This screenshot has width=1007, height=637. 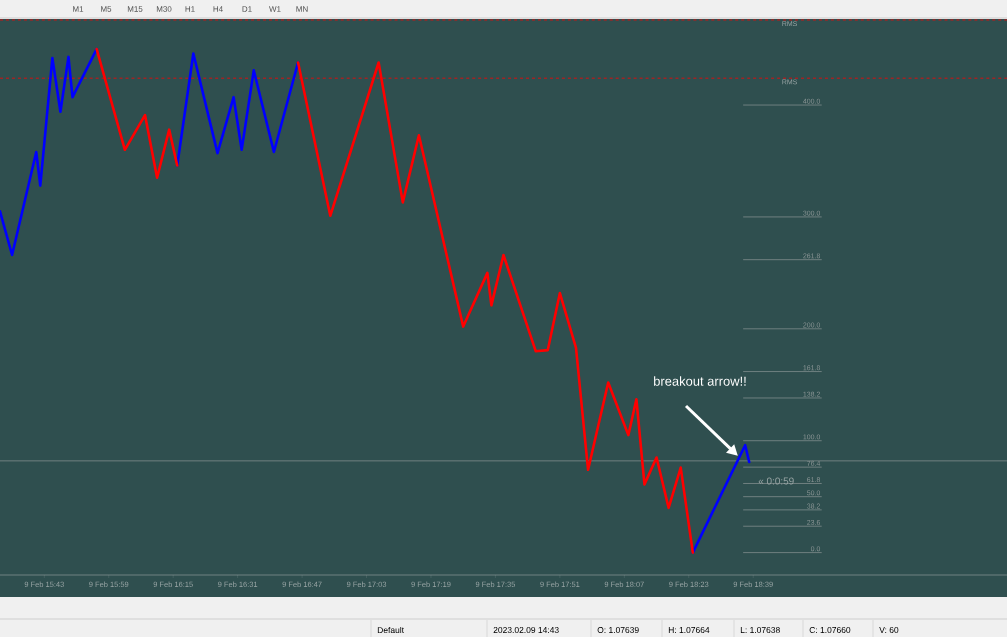 I want to click on text: O: 1.07639, so click(x=618, y=630).